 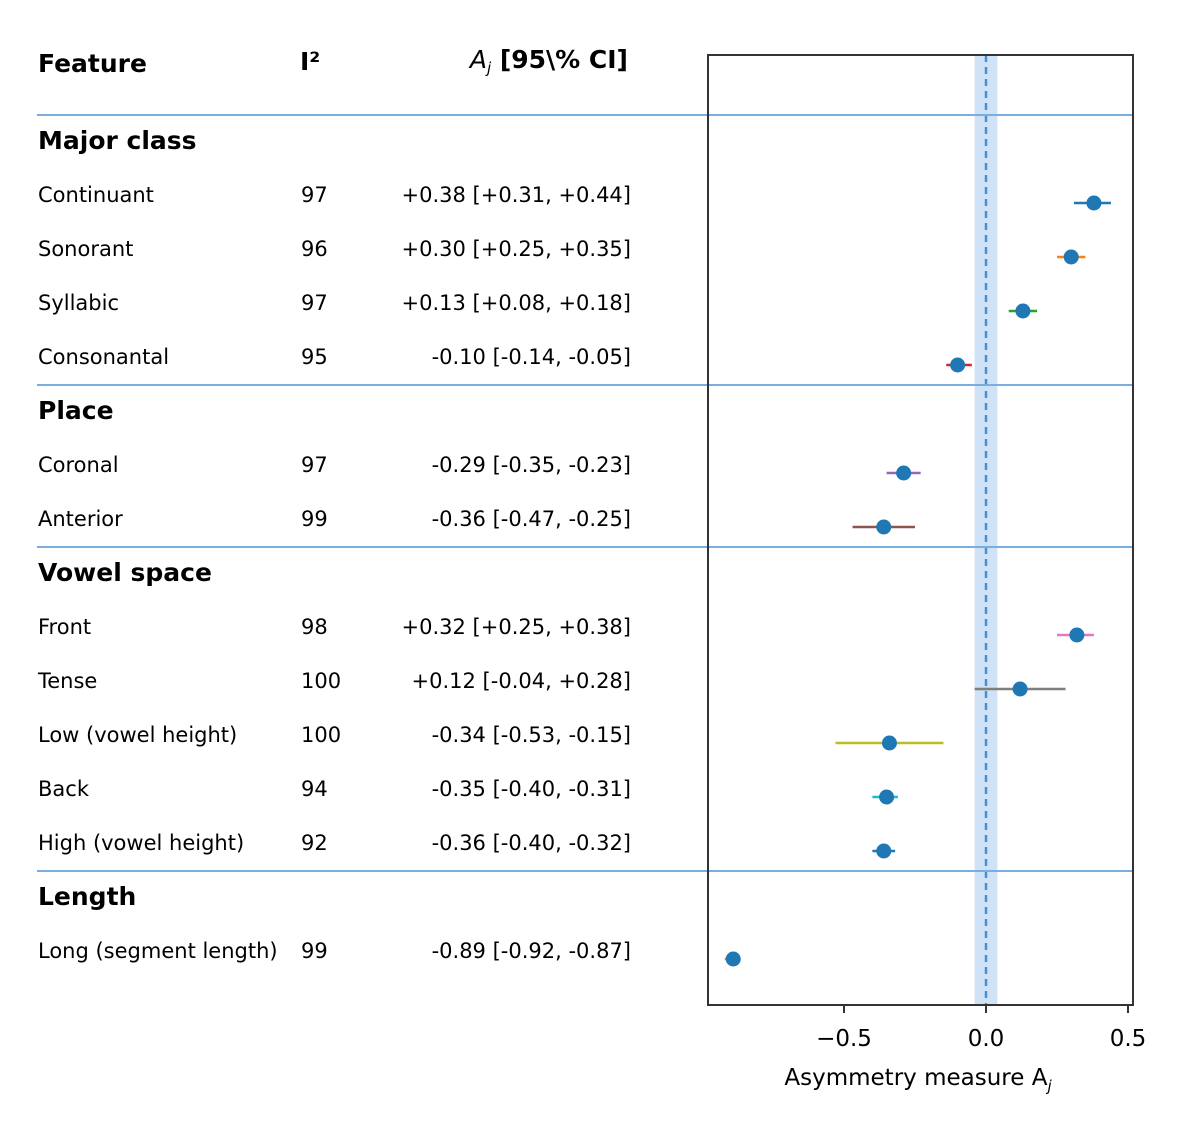 What do you see at coordinates (67, 681) in the screenshot?
I see `row-feature-label: Tense` at bounding box center [67, 681].